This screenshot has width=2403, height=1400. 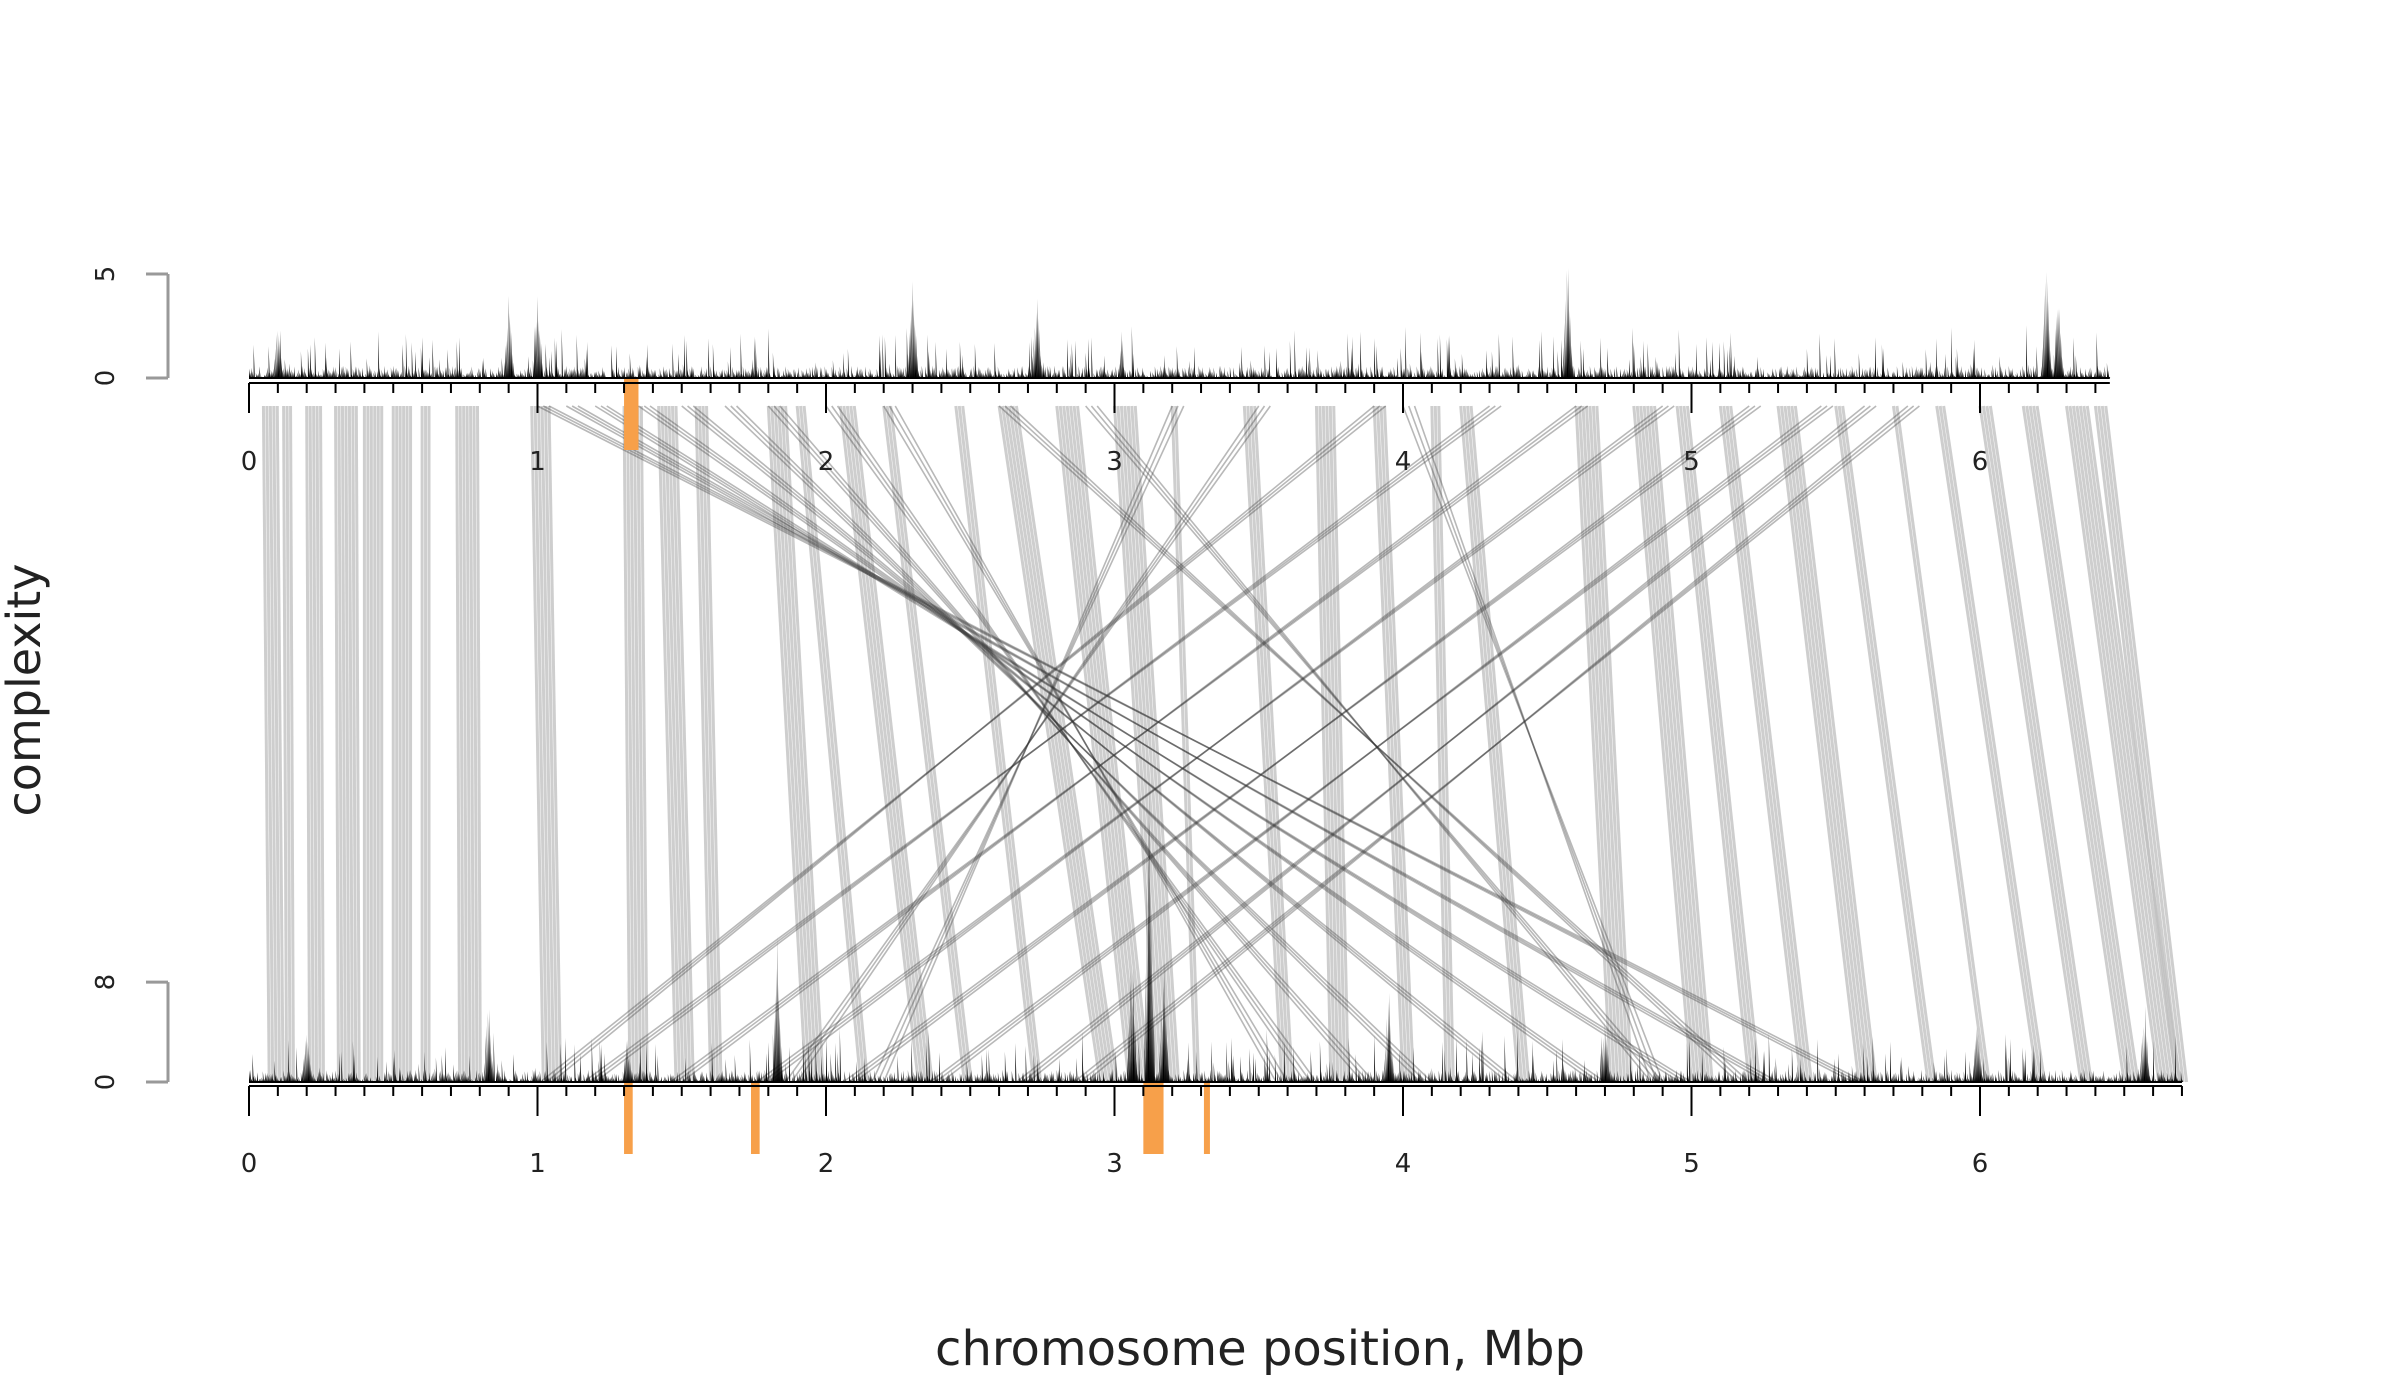 What do you see at coordinates (1260, 1349) in the screenshot?
I see `x-axis-label: chromosome position, Mbp` at bounding box center [1260, 1349].